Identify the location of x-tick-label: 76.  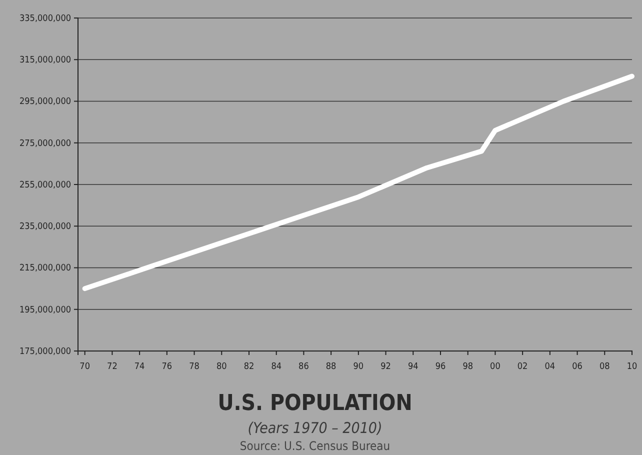
(167, 367).